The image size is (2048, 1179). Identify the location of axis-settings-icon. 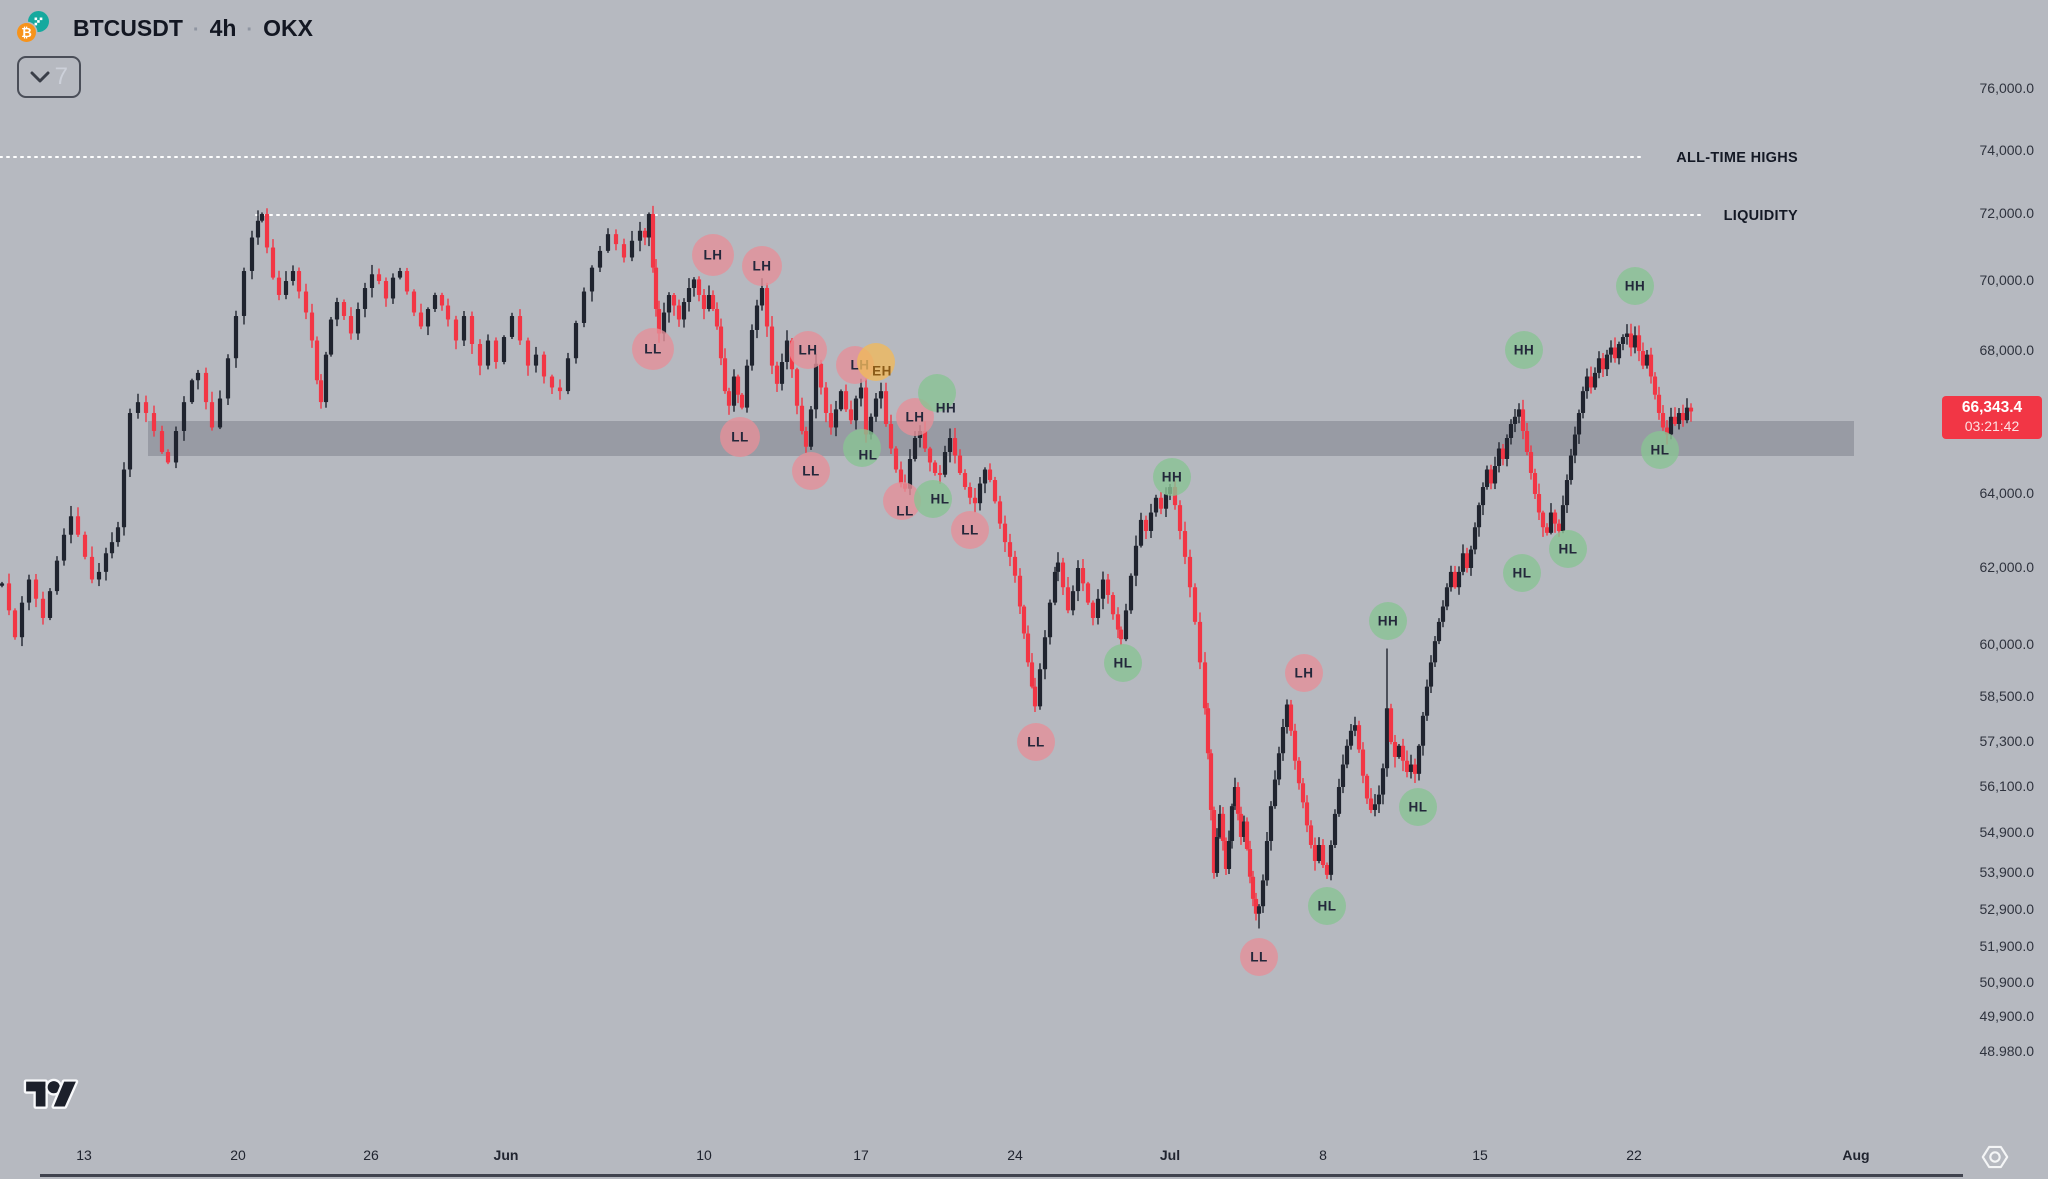
(1995, 1157).